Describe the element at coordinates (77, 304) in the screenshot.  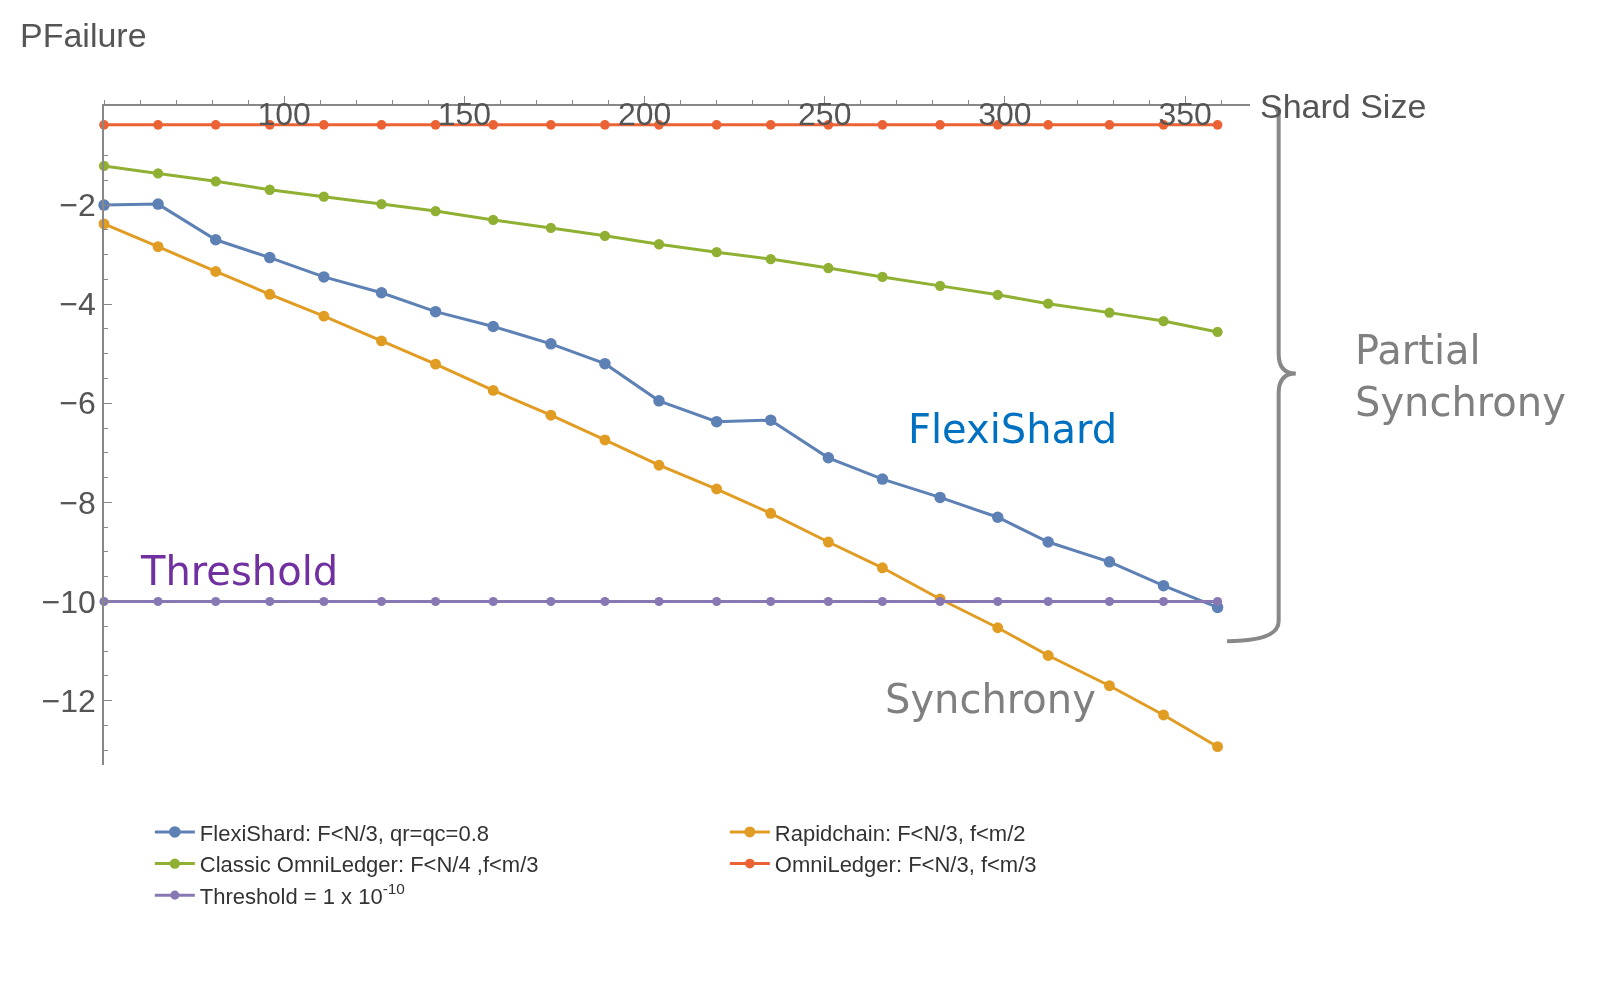
I see `y-tick-label: −4` at that location.